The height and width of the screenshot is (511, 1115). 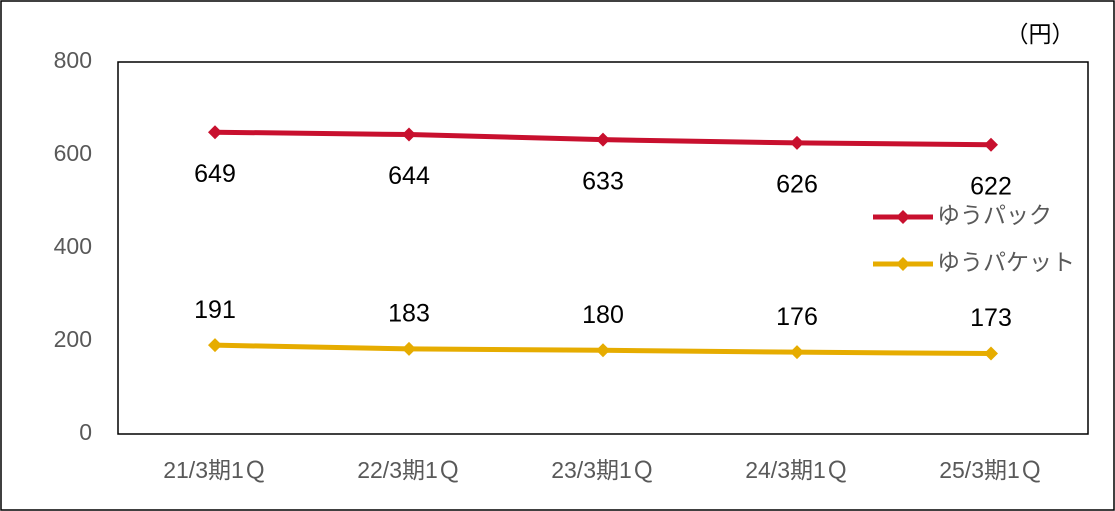 I want to click on x-tick-label: 21/3期1Ｑ, so click(x=215, y=470).